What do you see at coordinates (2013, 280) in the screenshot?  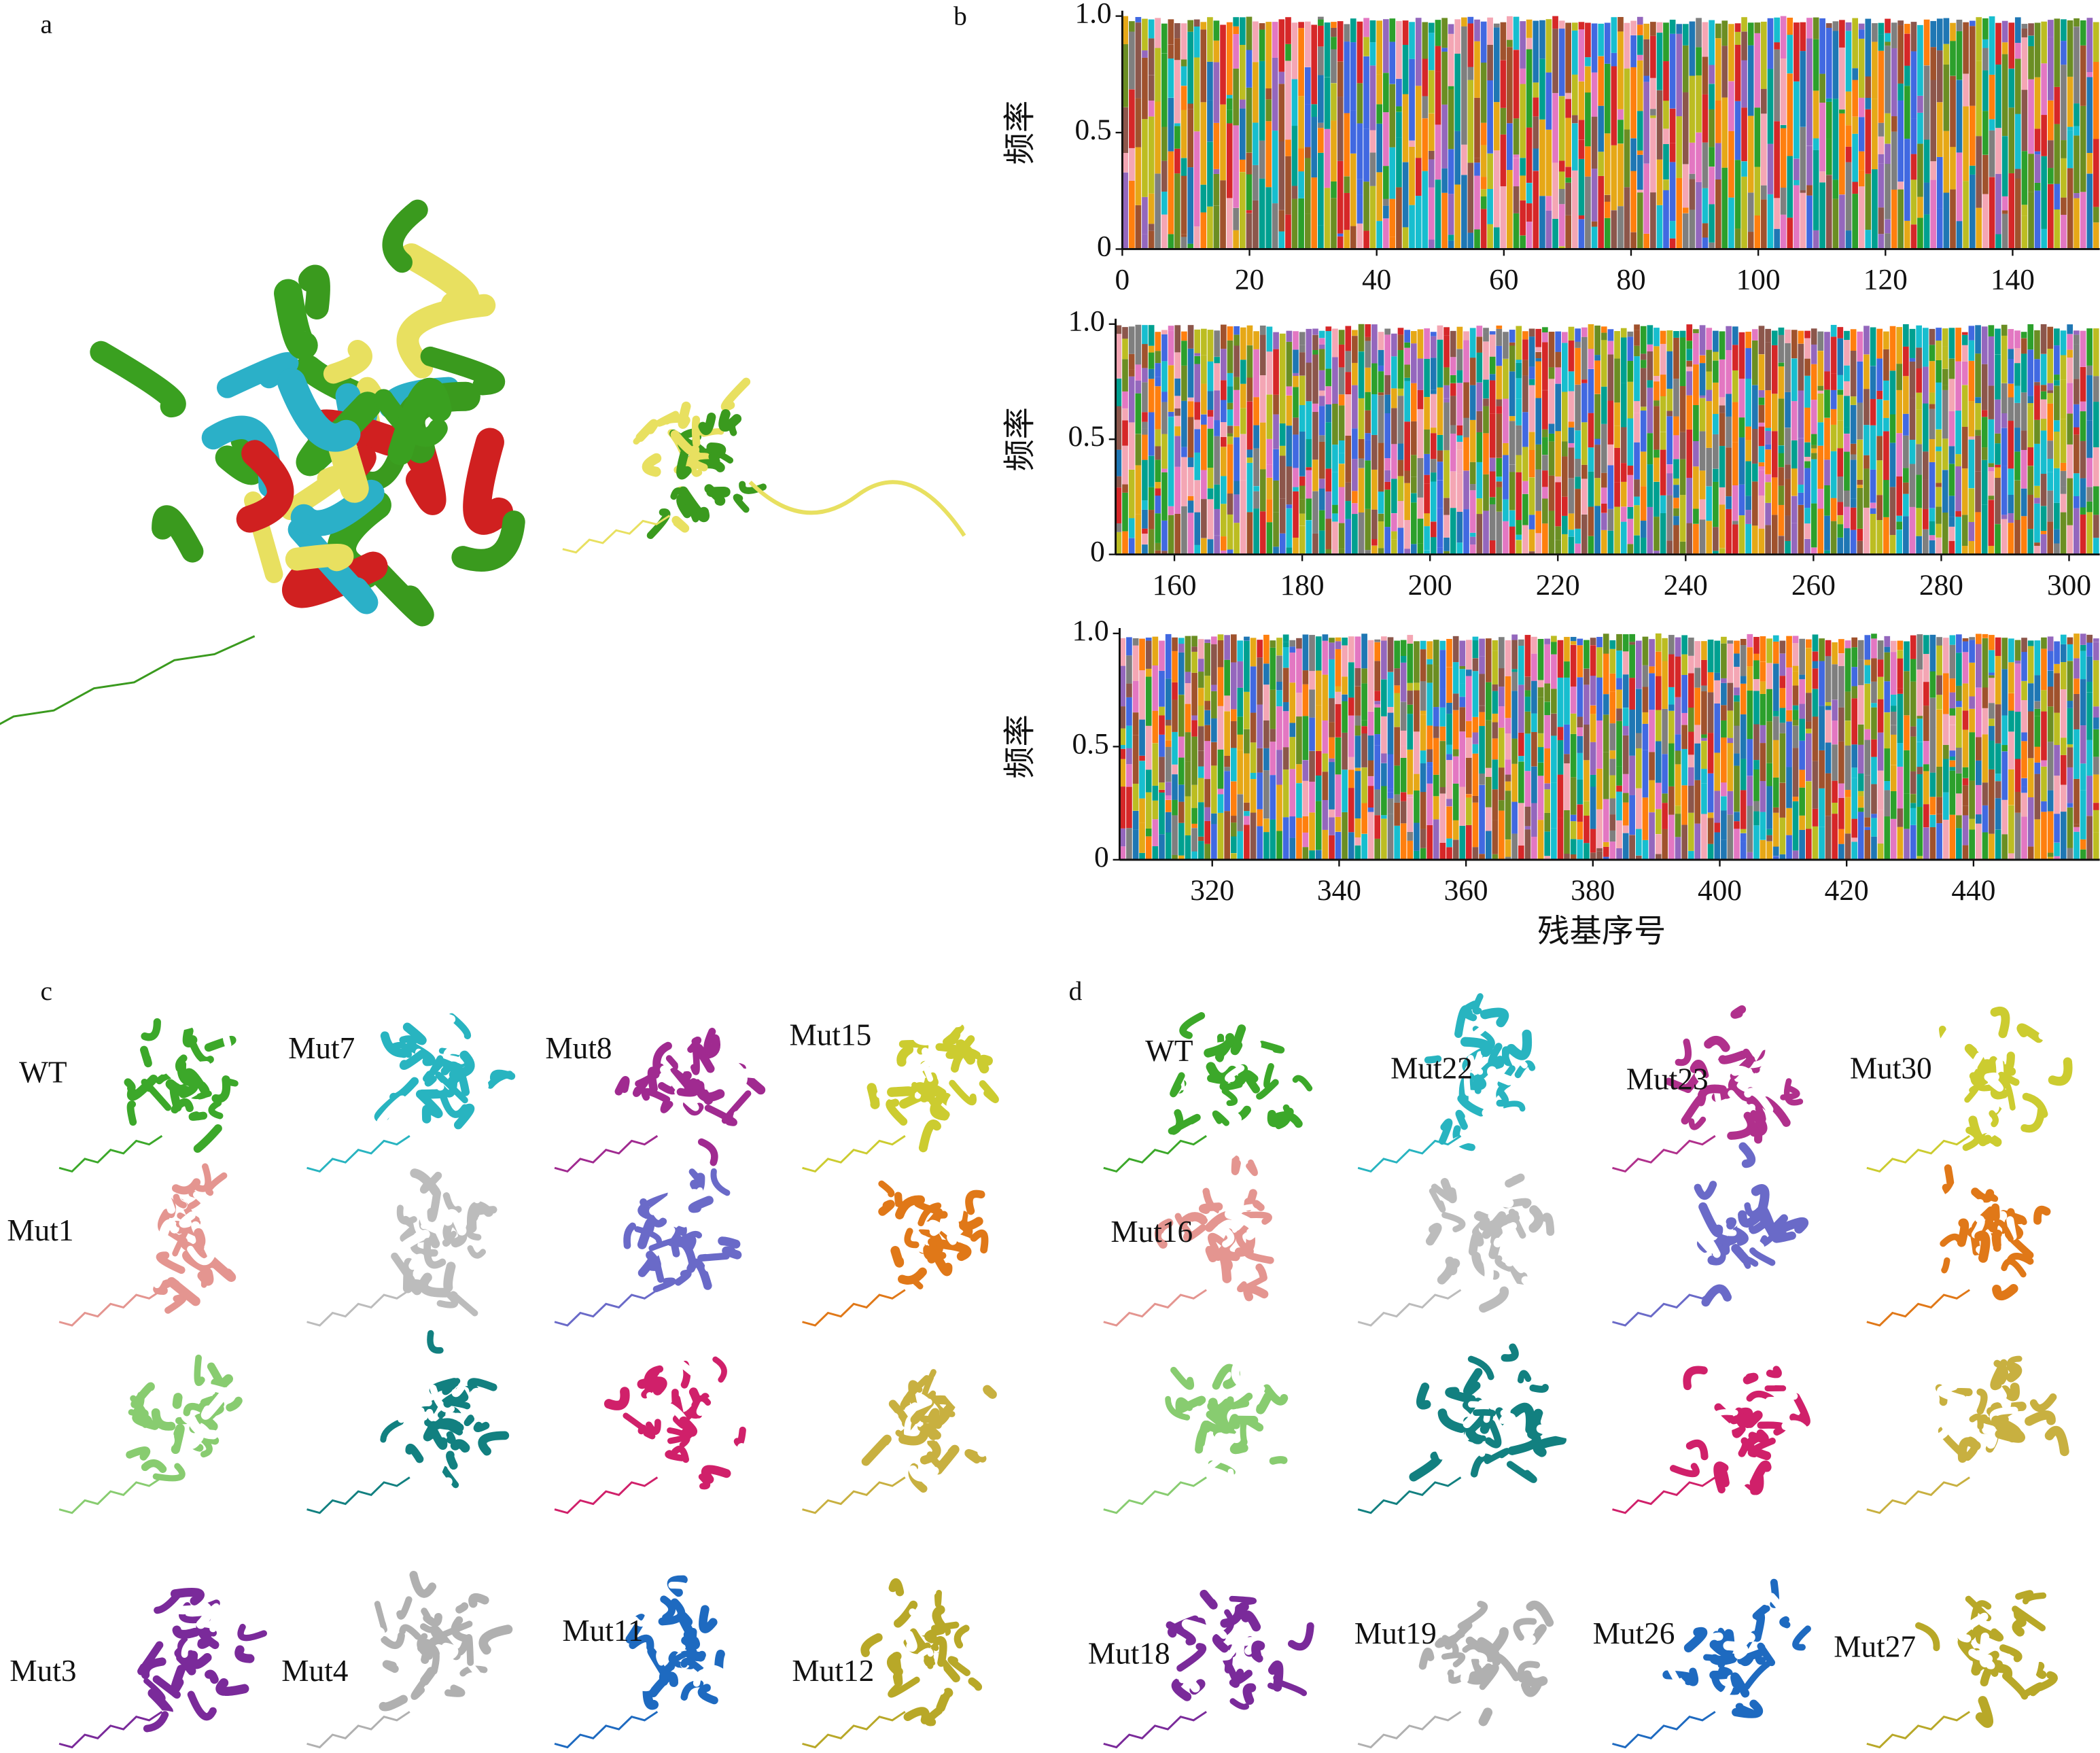 I see `x-tick-label: 140` at bounding box center [2013, 280].